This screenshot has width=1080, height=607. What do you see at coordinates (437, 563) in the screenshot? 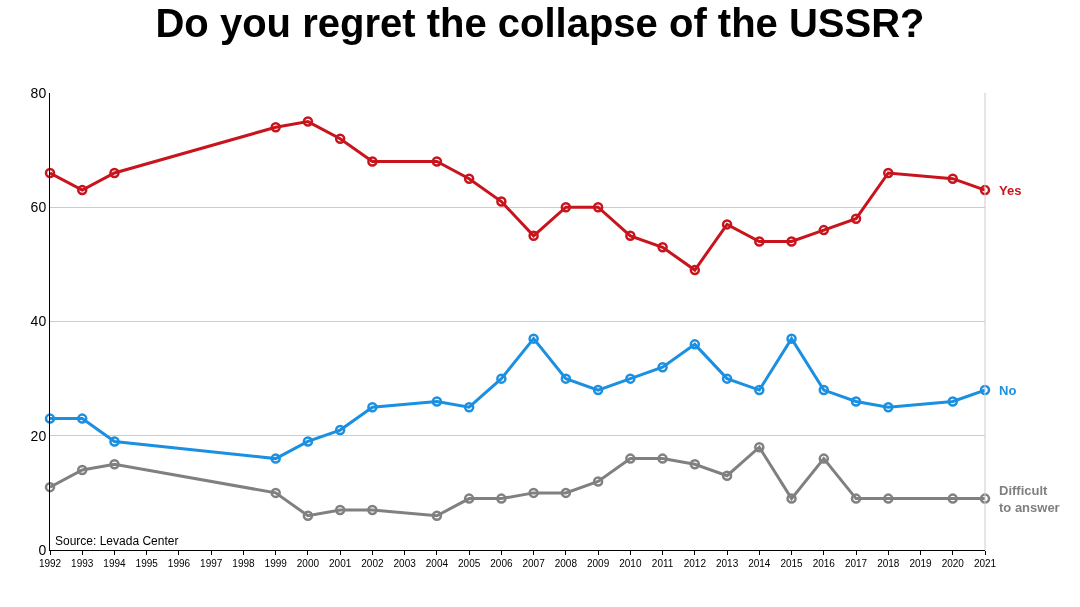
I see `x-tick-label: 2004` at bounding box center [437, 563].